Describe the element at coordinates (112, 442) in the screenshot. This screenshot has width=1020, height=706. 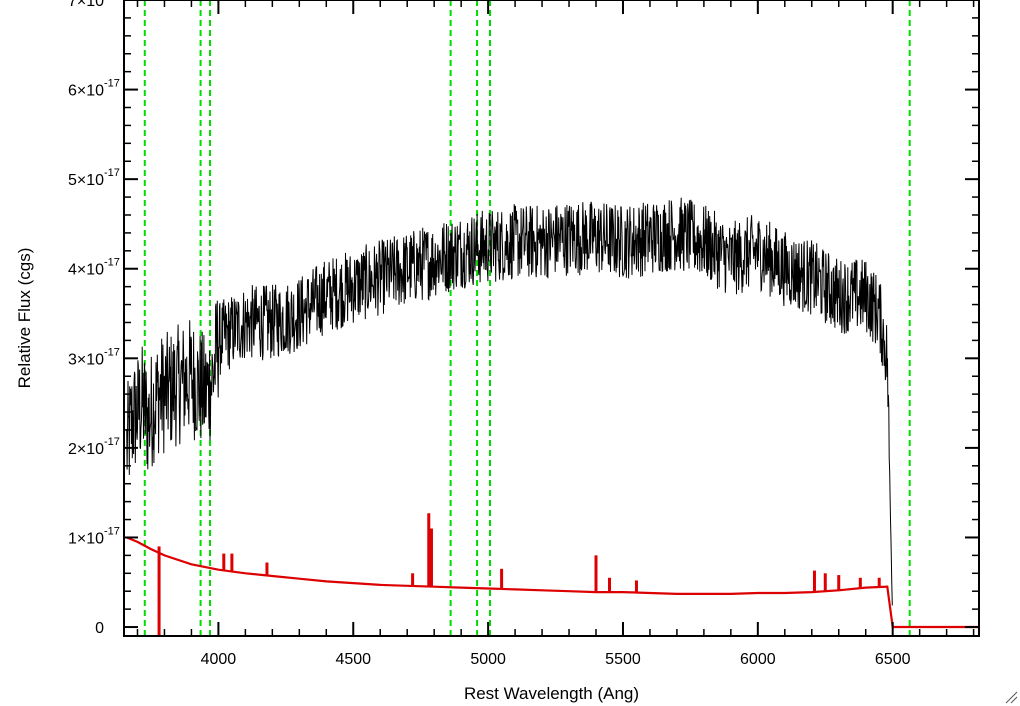
I see `y-tick-exponent-2: -17` at that location.